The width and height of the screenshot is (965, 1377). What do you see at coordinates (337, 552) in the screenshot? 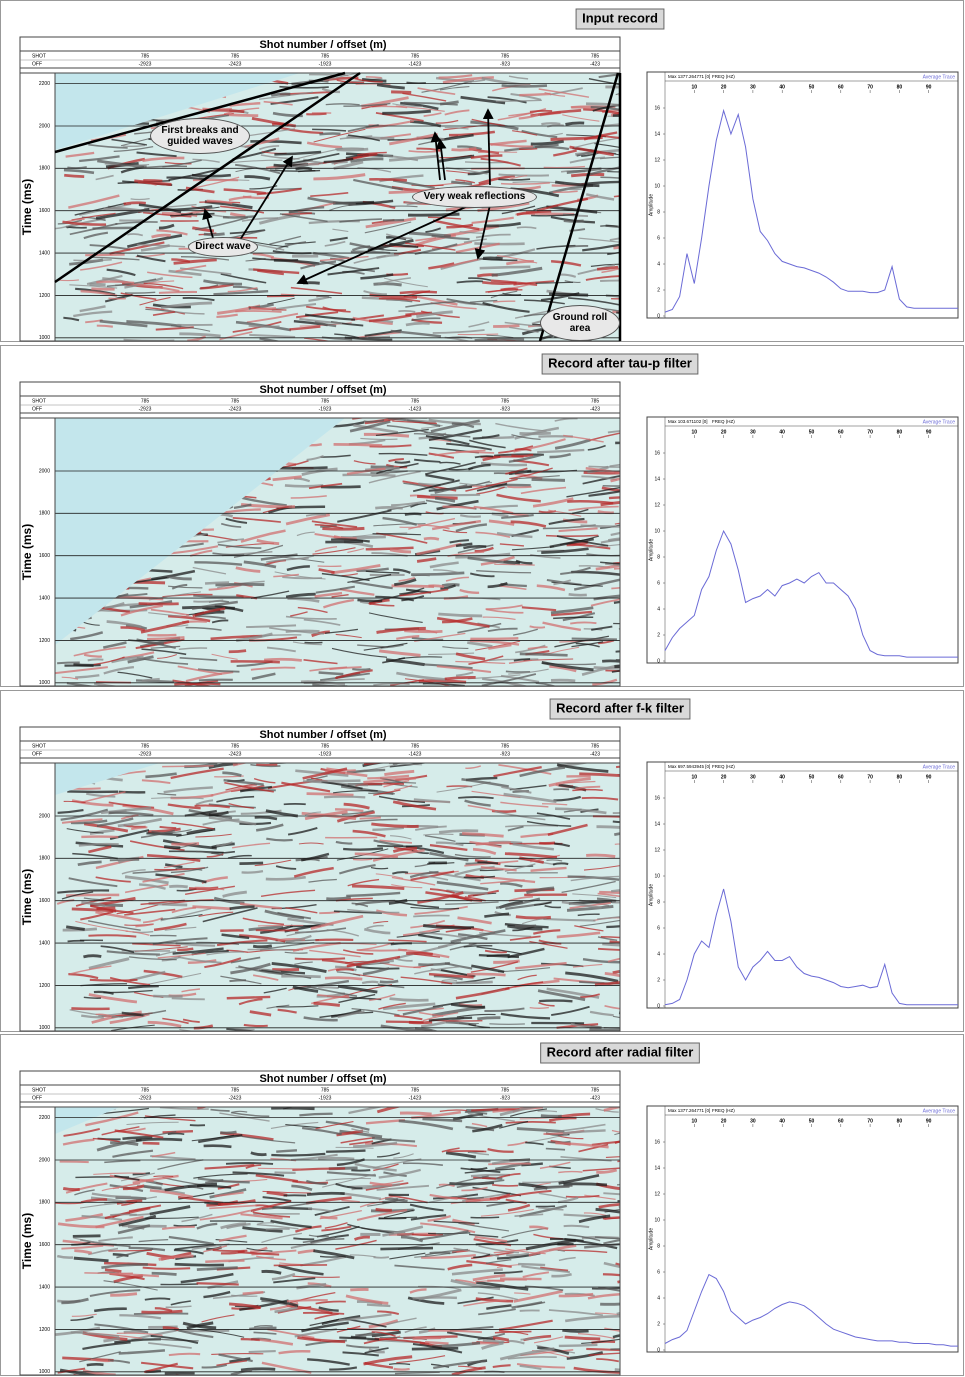
I see `seismic-image` at bounding box center [337, 552].